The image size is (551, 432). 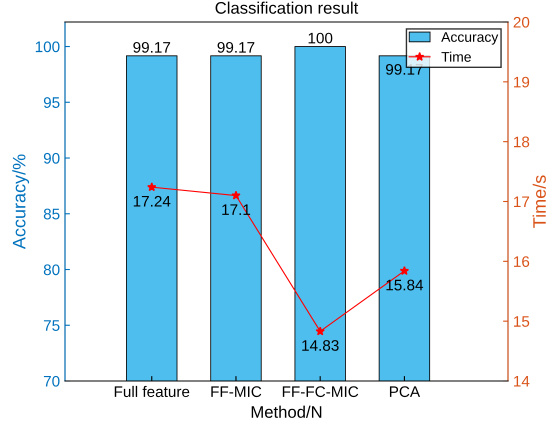 I want to click on y2-tick-label: 18, so click(x=522, y=142).